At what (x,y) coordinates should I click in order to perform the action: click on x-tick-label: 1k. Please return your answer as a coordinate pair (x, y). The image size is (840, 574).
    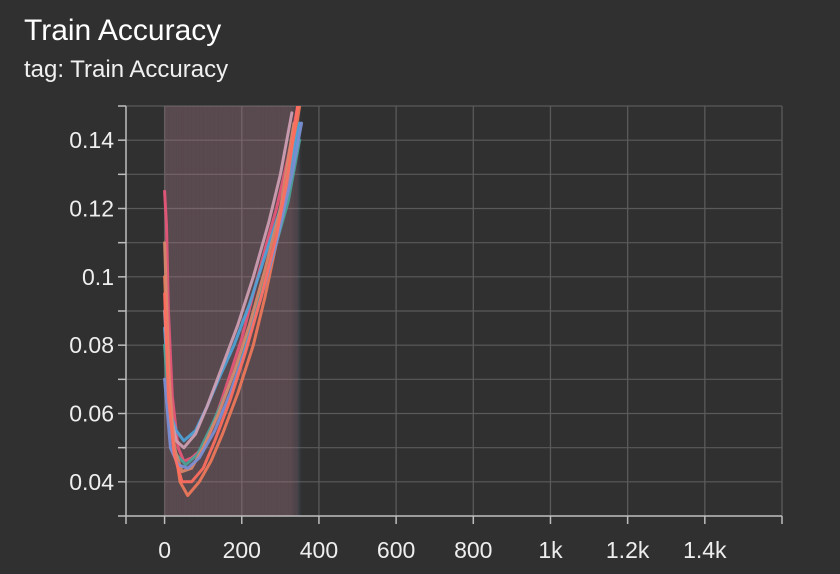
    Looking at the image, I should click on (550, 550).